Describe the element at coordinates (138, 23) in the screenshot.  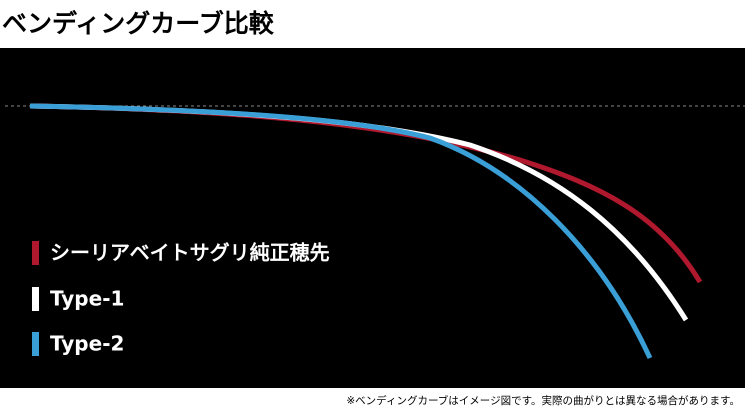
I see `title: ベンディングカーブ比較` at that location.